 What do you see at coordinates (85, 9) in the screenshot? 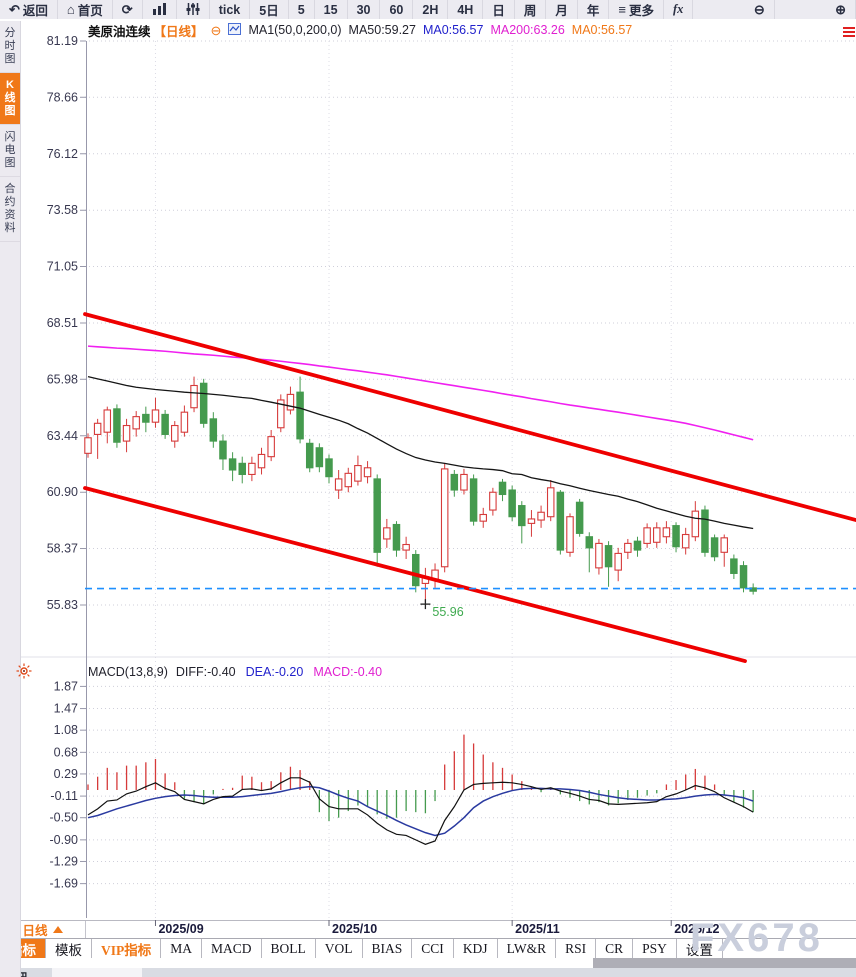
I see `toolbar-home-button: ⌂ 首页` at bounding box center [85, 9].